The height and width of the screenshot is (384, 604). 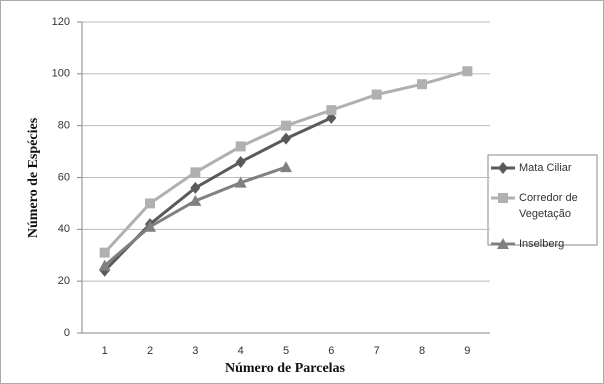 I want to click on y-tick-label: 40, so click(x=64, y=229).